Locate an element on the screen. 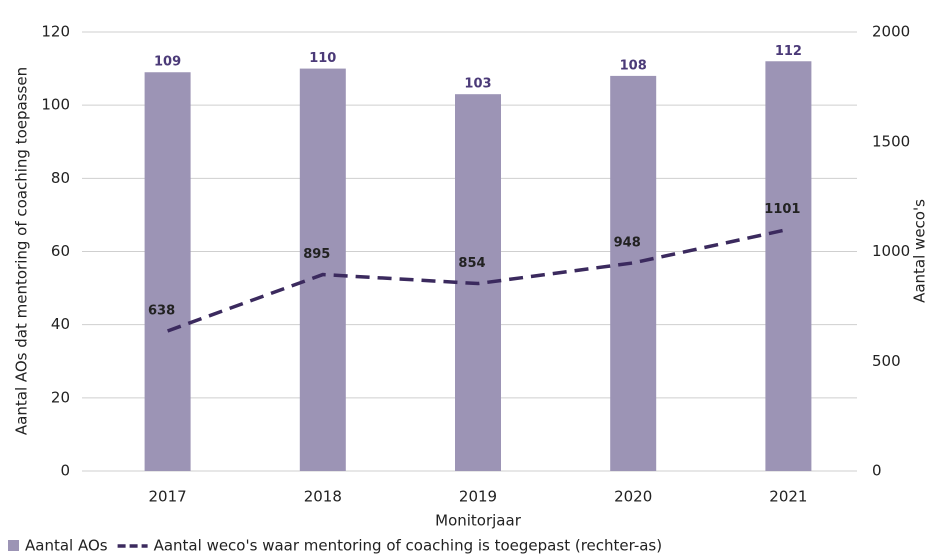 The image size is (935, 558). y2-tick-label: 500 is located at coordinates (886, 361).